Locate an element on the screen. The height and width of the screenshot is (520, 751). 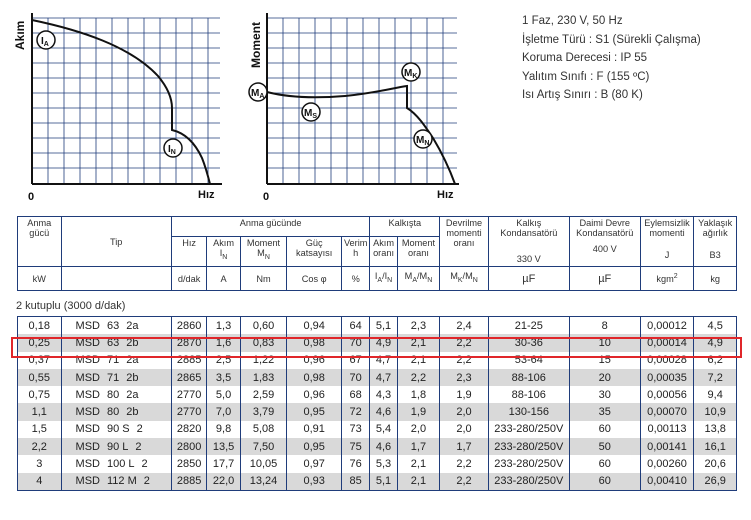
cell-value: 16,1 is located at coordinates (715, 447).